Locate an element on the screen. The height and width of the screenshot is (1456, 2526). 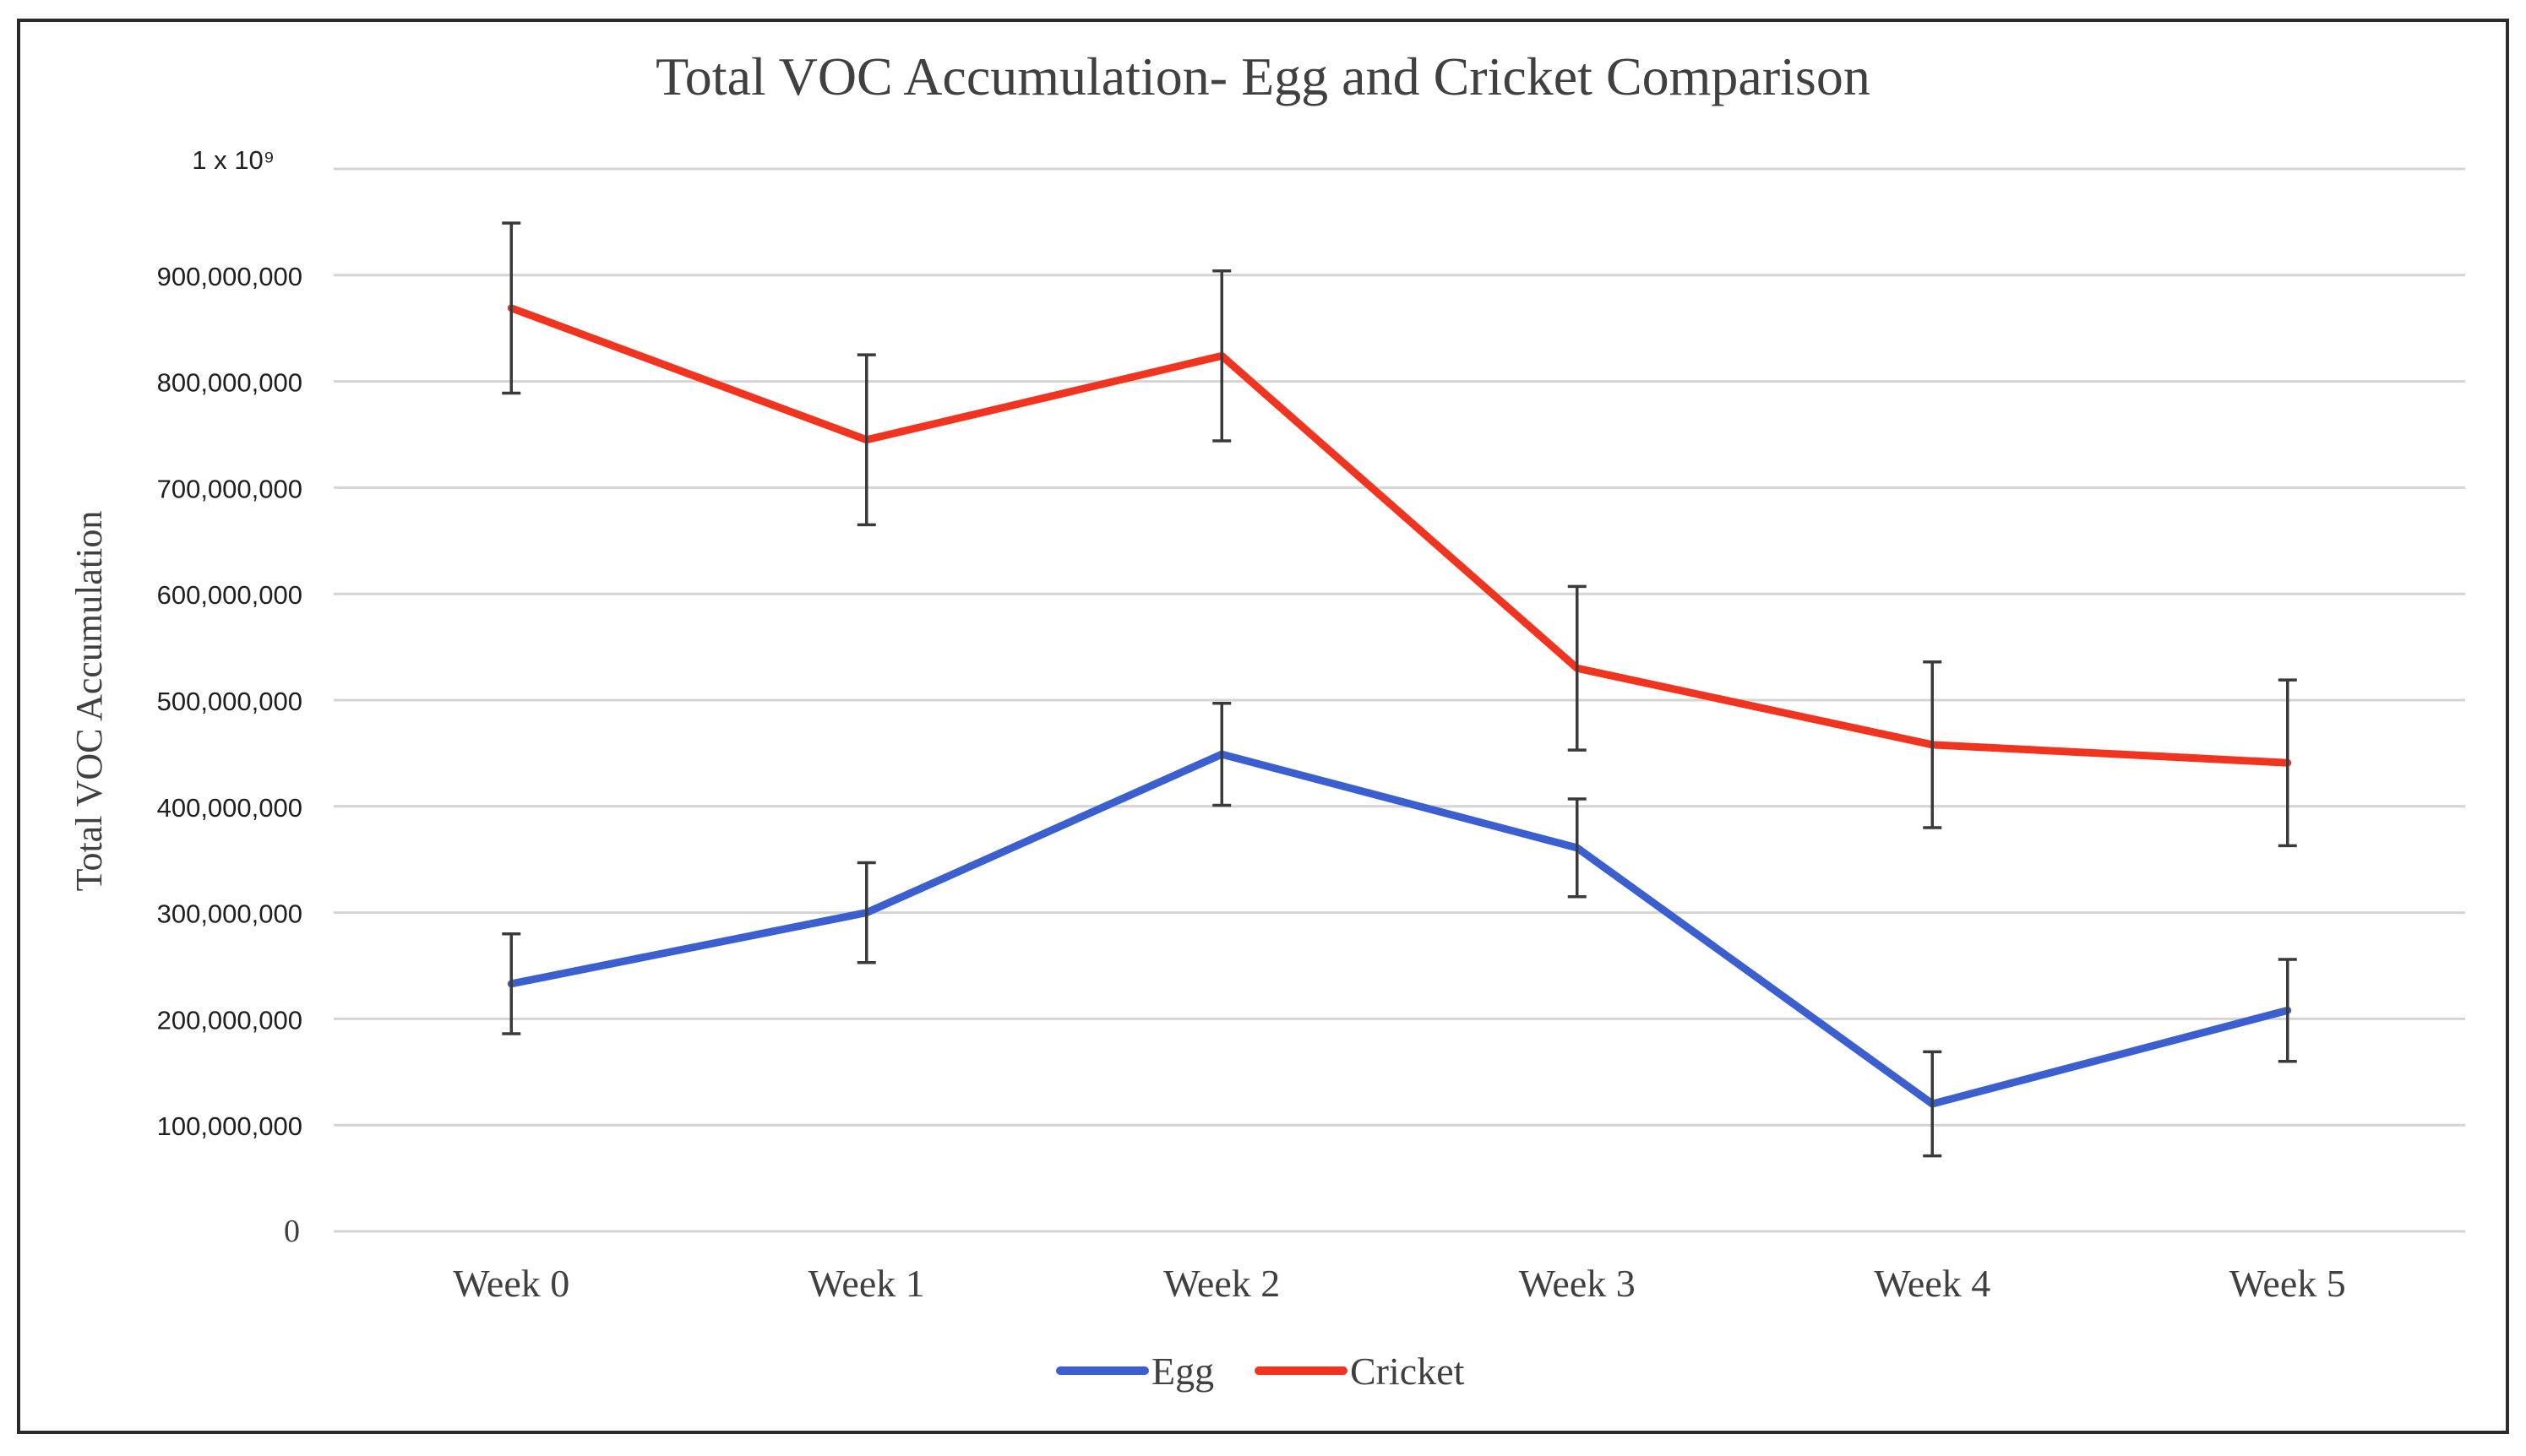
legend-item-cricket: Cricket is located at coordinates (1360, 1372).